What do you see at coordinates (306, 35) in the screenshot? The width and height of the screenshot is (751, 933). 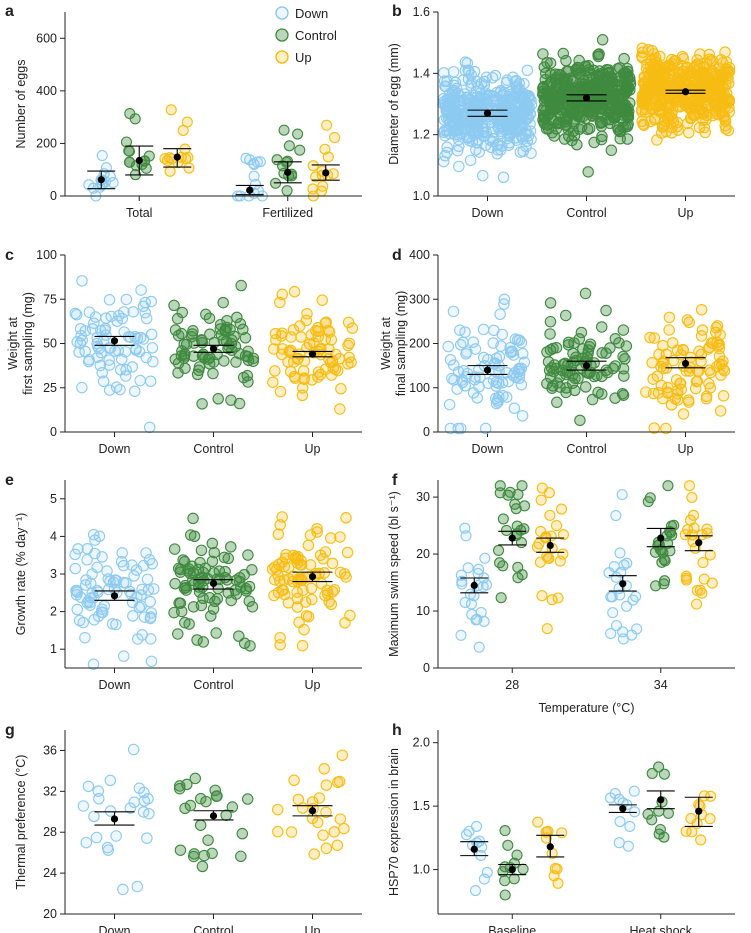 I see `legend: Down Control Up` at bounding box center [306, 35].